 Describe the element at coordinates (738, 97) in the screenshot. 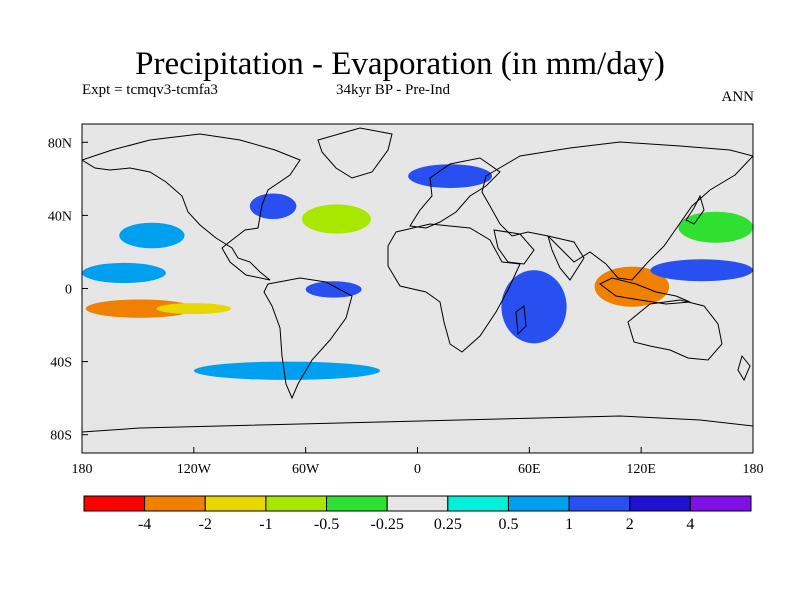

I see `season-label: ANN` at that location.